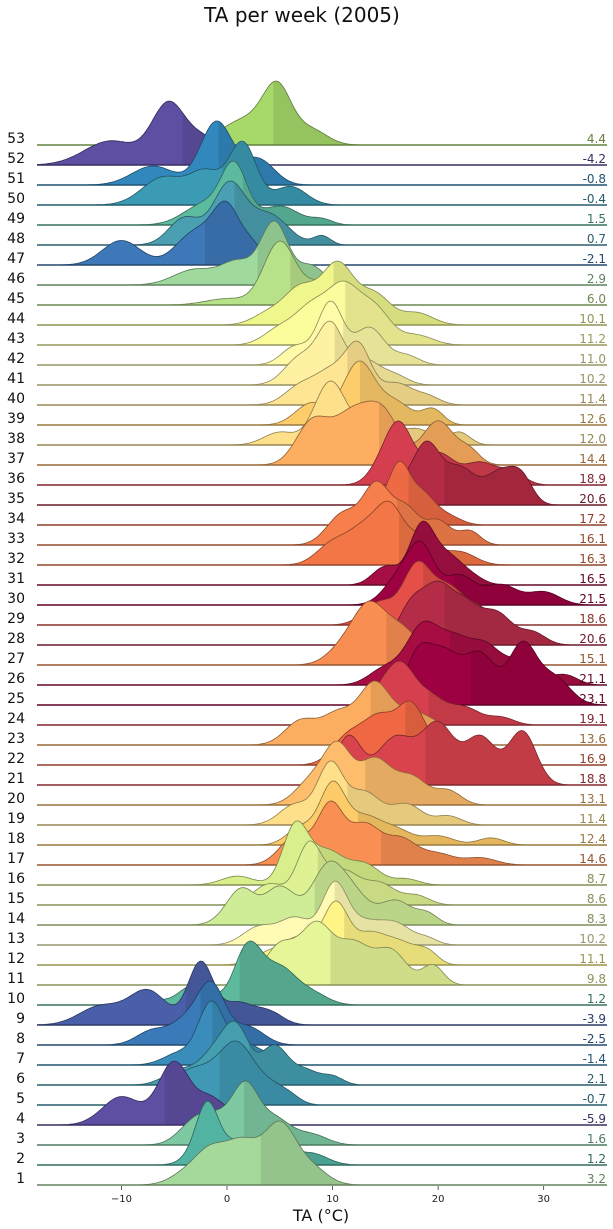 The height and width of the screenshot is (1229, 613). Describe the element at coordinates (594, 159) in the screenshot. I see `mean-label: -4.2` at that location.